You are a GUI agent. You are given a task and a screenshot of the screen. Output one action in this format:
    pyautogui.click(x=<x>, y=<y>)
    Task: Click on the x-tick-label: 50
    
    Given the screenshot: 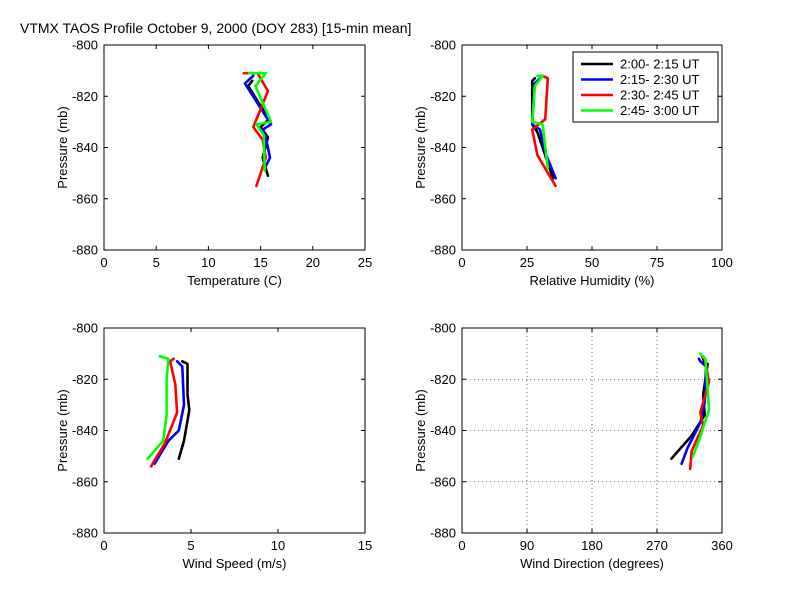 What is the action you would take?
    pyautogui.click(x=592, y=262)
    